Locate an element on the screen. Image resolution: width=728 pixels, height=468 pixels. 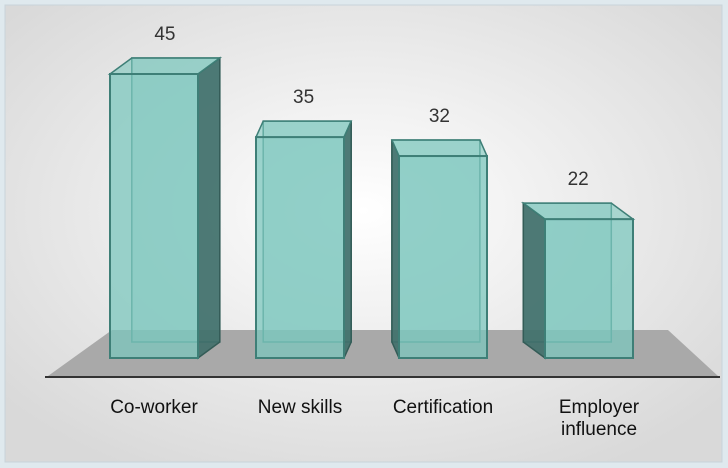
value-label: 22 is located at coordinates (578, 180).